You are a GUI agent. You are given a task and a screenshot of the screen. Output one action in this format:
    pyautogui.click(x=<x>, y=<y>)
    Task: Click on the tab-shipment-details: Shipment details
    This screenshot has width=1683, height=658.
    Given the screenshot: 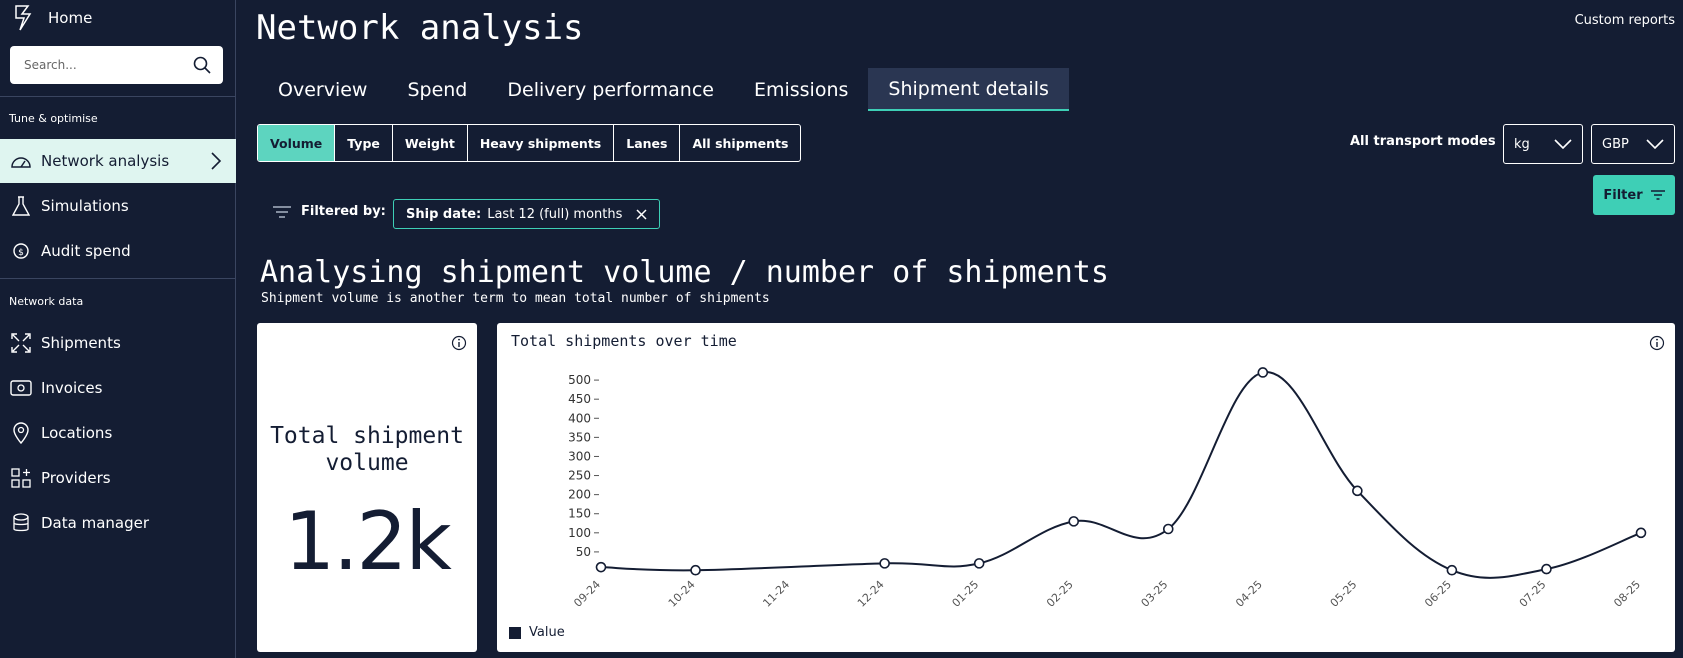 What is the action you would take?
    pyautogui.click(x=968, y=89)
    